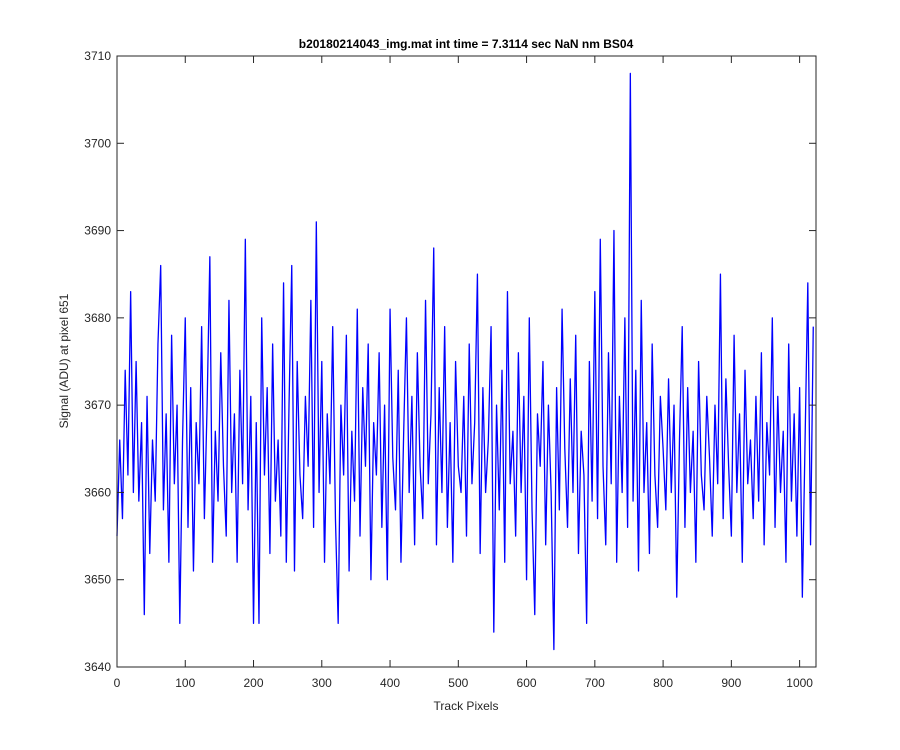  What do you see at coordinates (97, 231) in the screenshot?
I see `y-tick-label: 3690` at bounding box center [97, 231].